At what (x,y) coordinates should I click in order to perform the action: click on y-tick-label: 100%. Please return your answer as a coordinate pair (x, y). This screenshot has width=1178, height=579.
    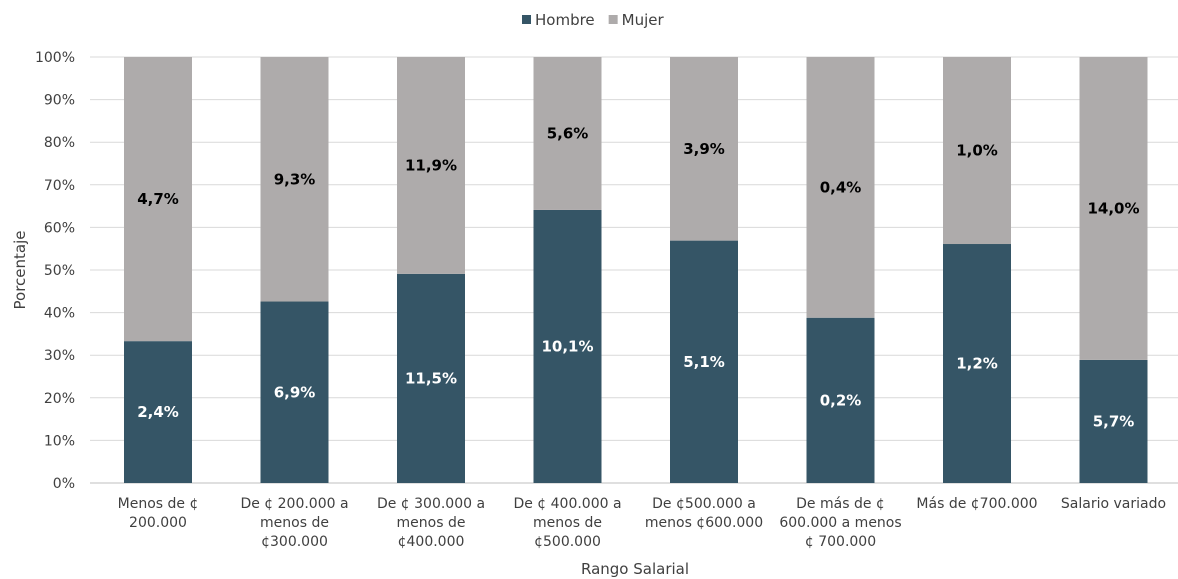
    Looking at the image, I should click on (55, 58).